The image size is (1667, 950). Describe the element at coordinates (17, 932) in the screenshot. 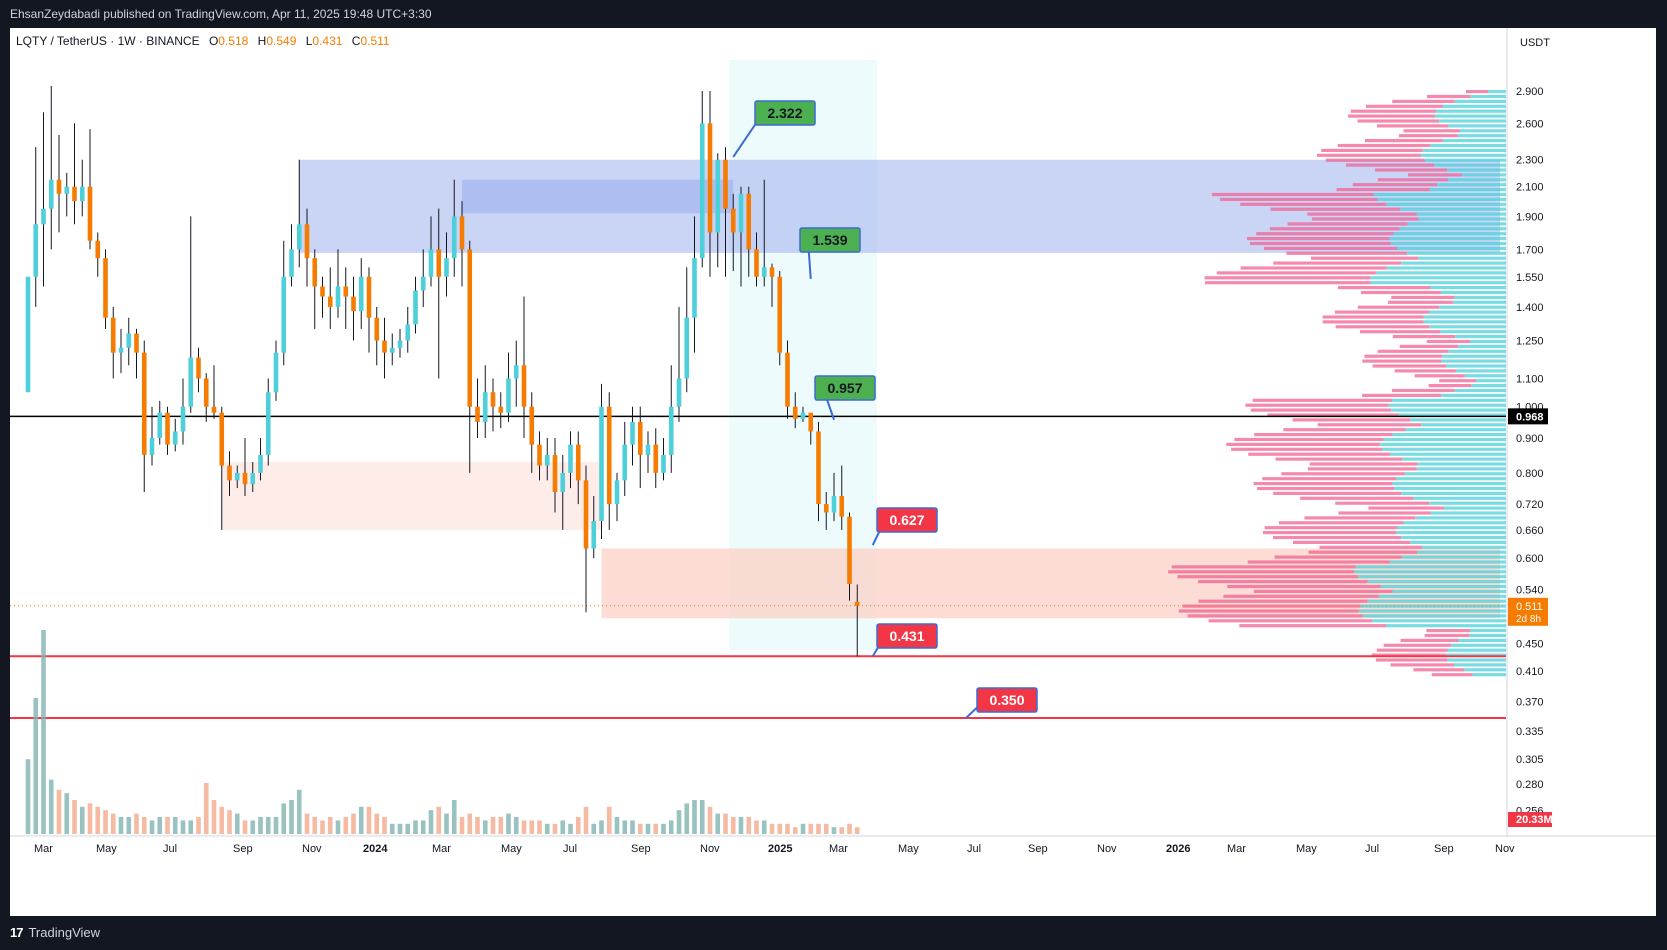

I see `tradingview-logo-icon: 17` at that location.